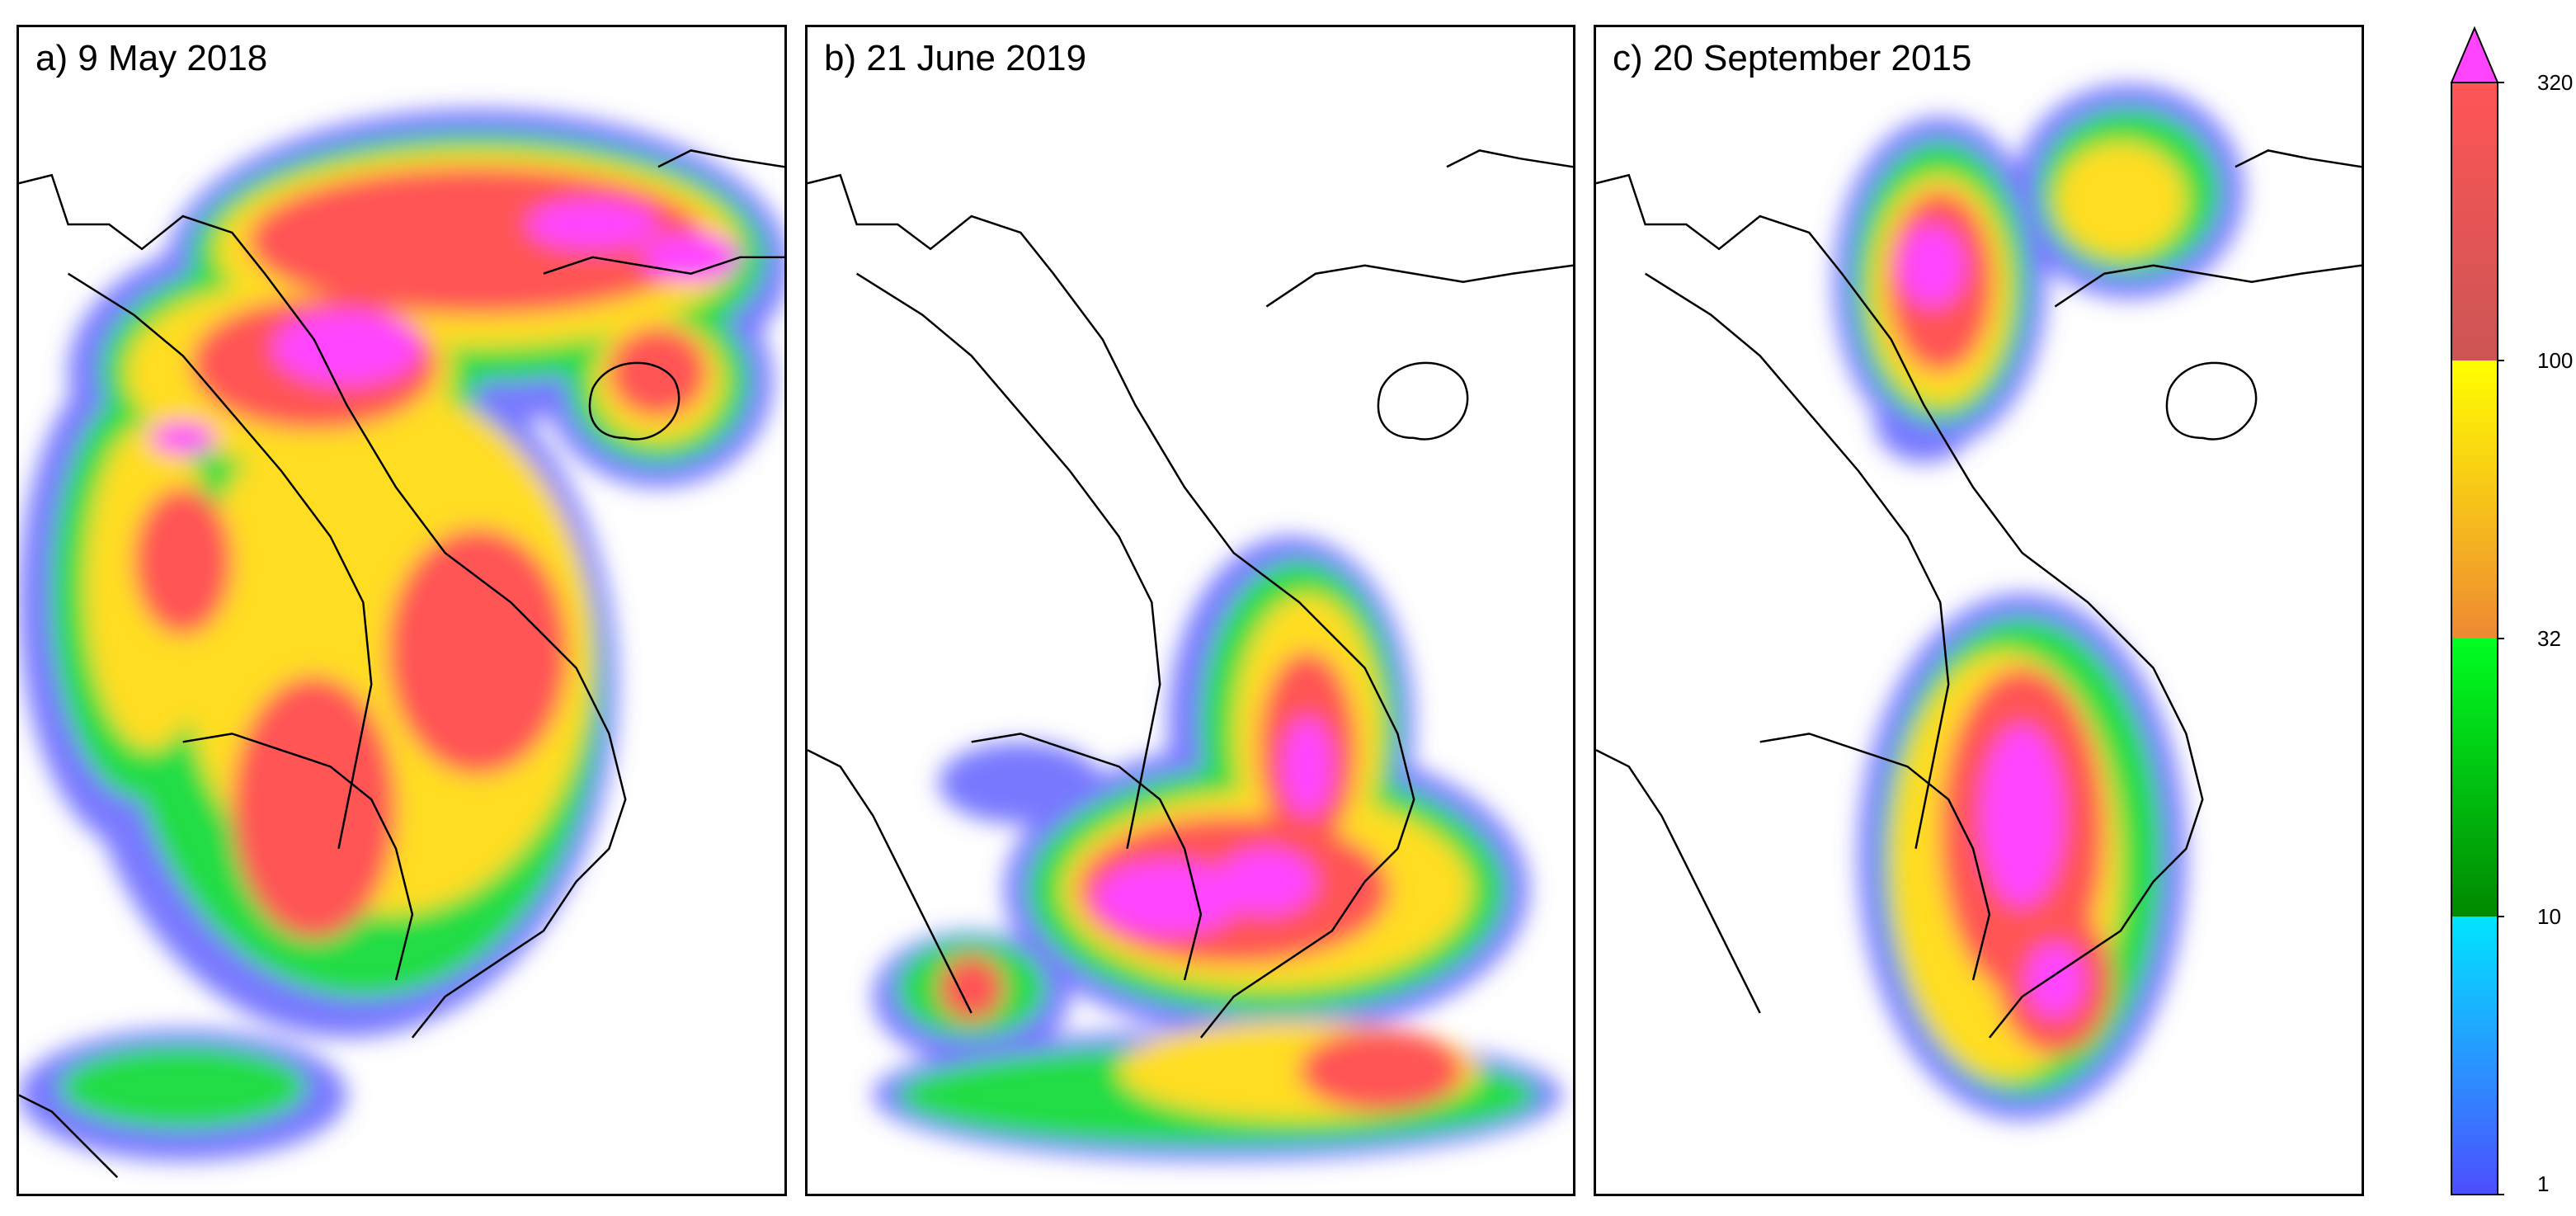  I want to click on rainfall-field-c, so click(2039, 602).